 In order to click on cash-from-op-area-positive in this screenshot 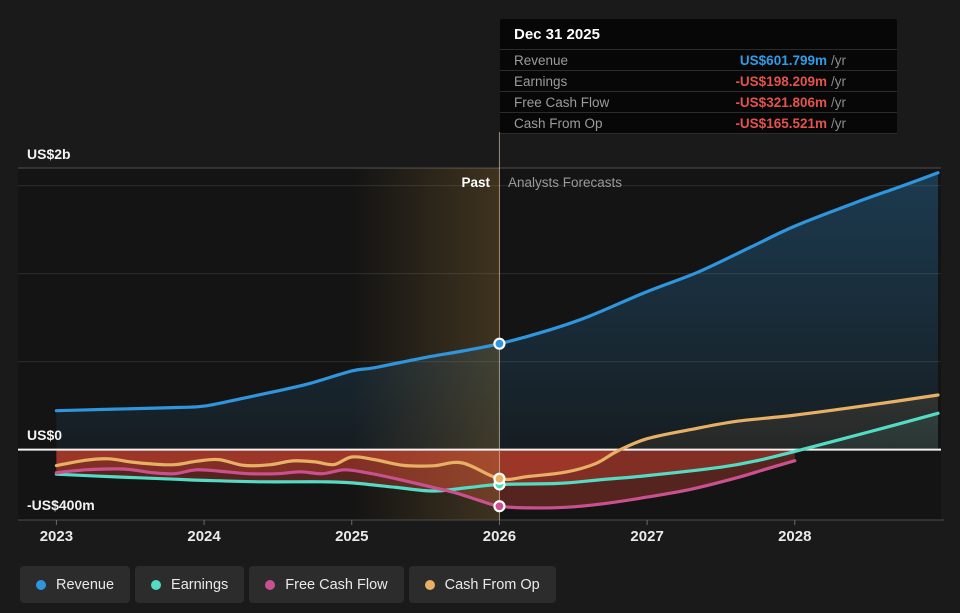, I will do `click(497, 422)`.